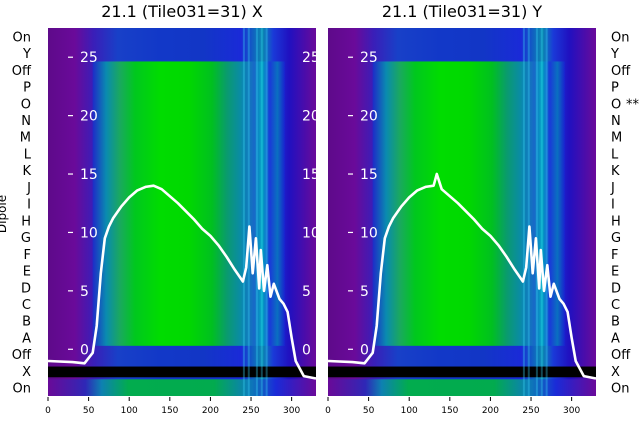 This screenshot has width=640, height=440. I want to click on overlay-tick-label-clipped: 15, so click(311, 175).